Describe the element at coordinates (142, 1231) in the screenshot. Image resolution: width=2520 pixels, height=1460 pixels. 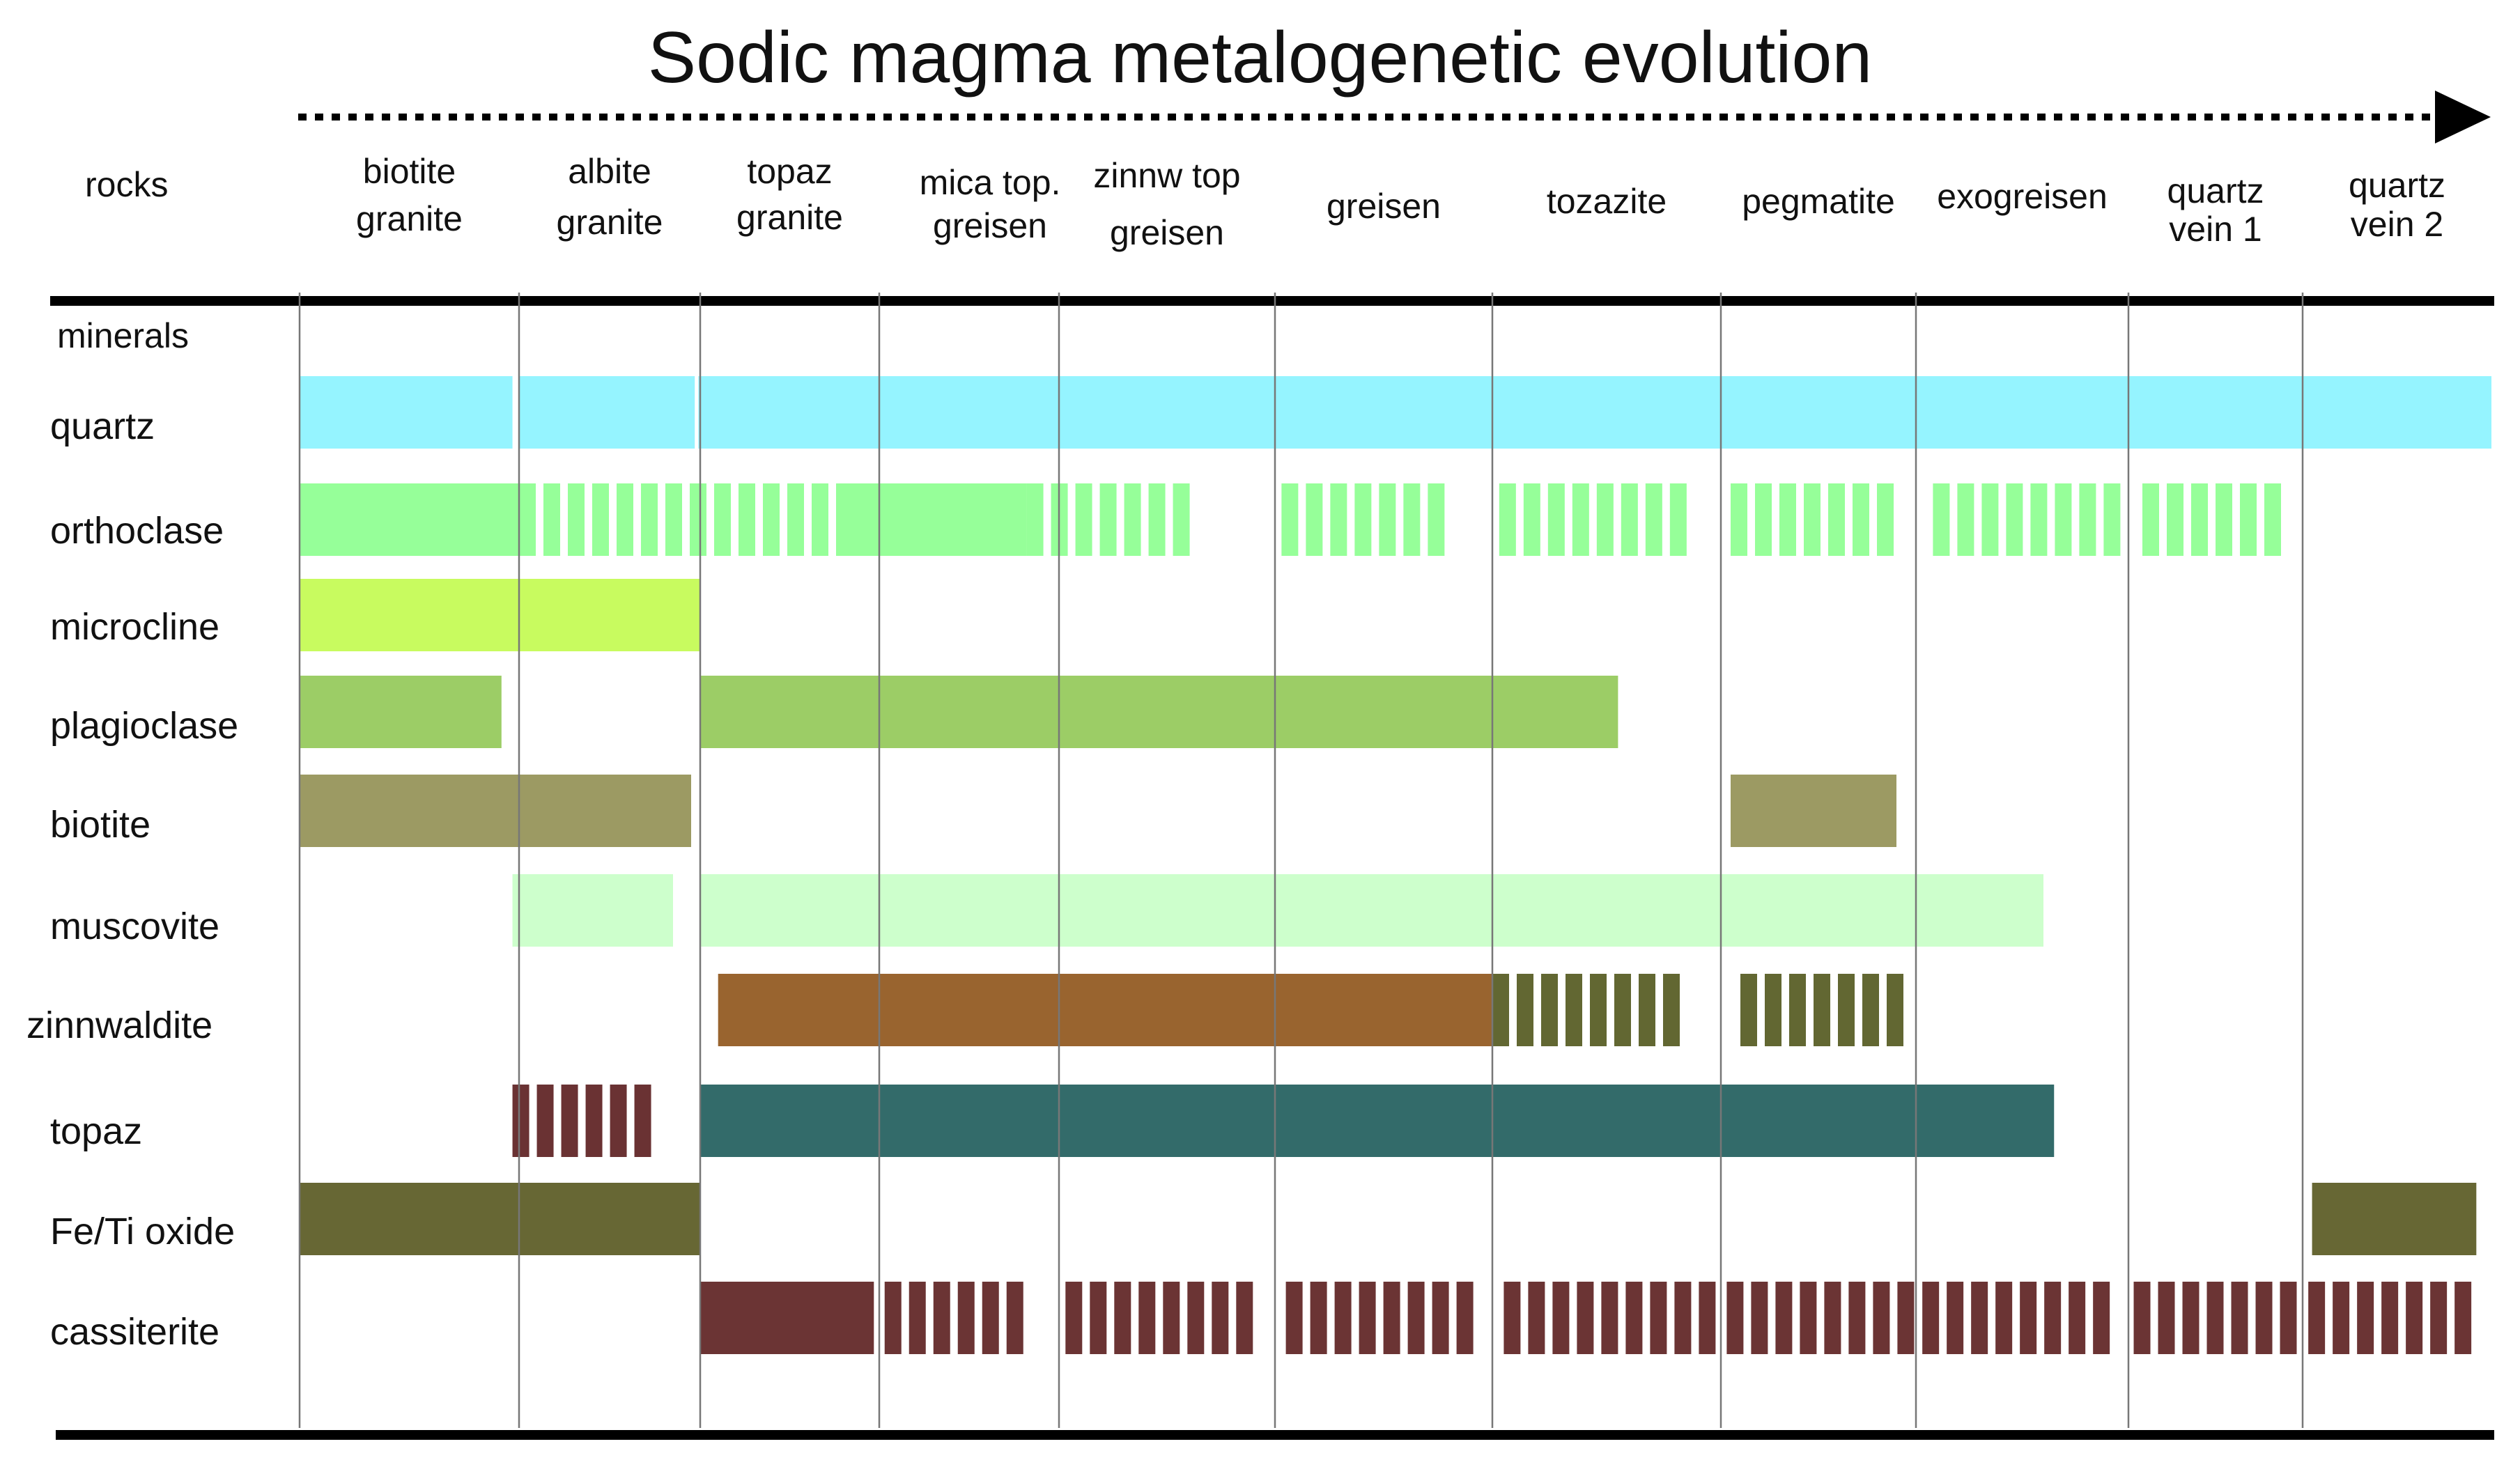
I see `mineral-label: Fe/Ti oxide` at that location.